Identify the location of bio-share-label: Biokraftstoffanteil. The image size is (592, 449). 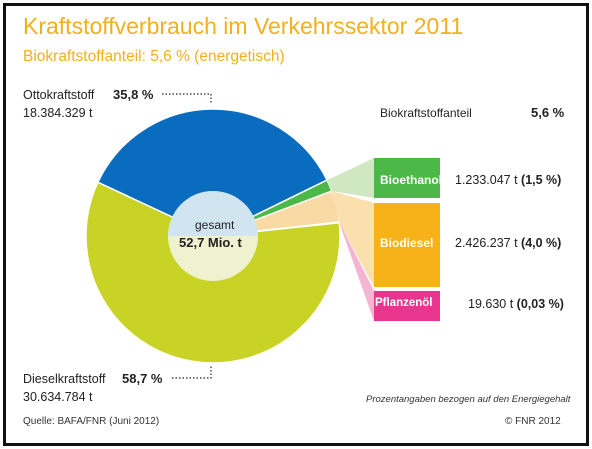
(426, 113).